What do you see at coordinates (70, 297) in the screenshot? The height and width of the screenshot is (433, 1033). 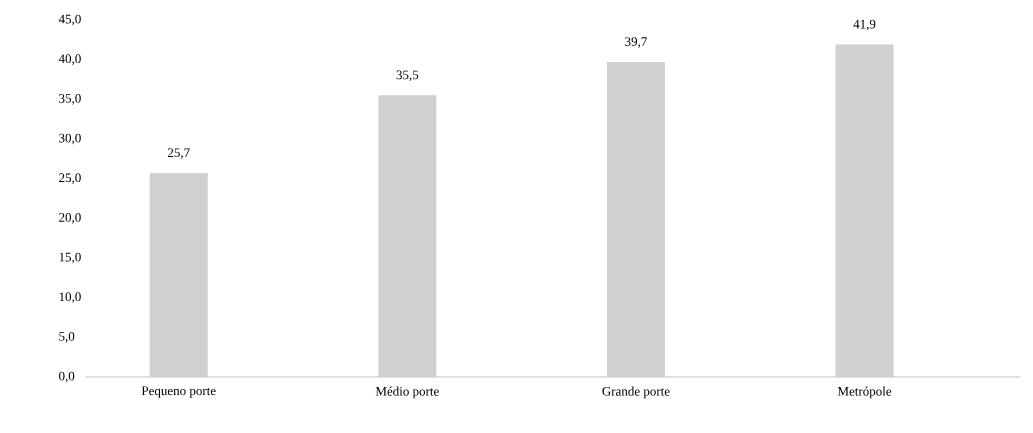 I see `y-tick-label: 10,0` at bounding box center [70, 297].